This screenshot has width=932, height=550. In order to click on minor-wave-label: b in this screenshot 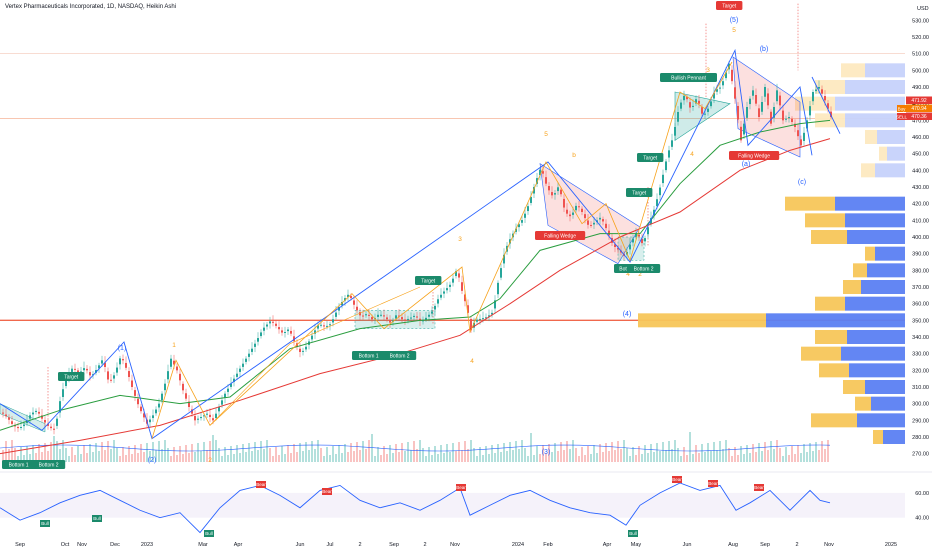, I will do `click(574, 155)`.